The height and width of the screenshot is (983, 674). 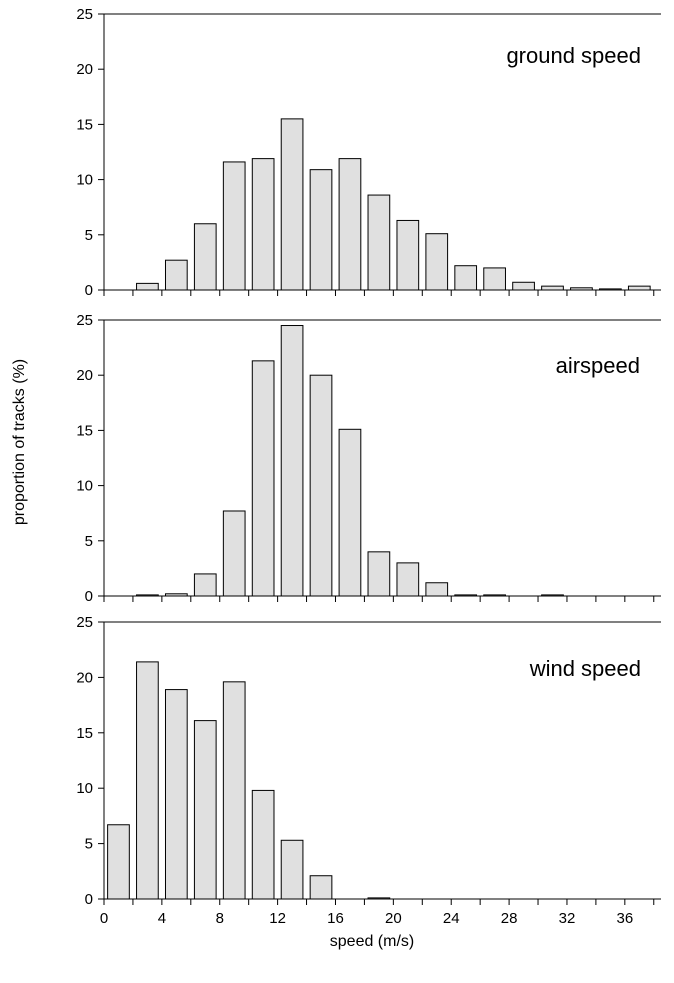 What do you see at coordinates (19, 442) in the screenshot?
I see `y-axis-title: proportion of tracks (%)` at bounding box center [19, 442].